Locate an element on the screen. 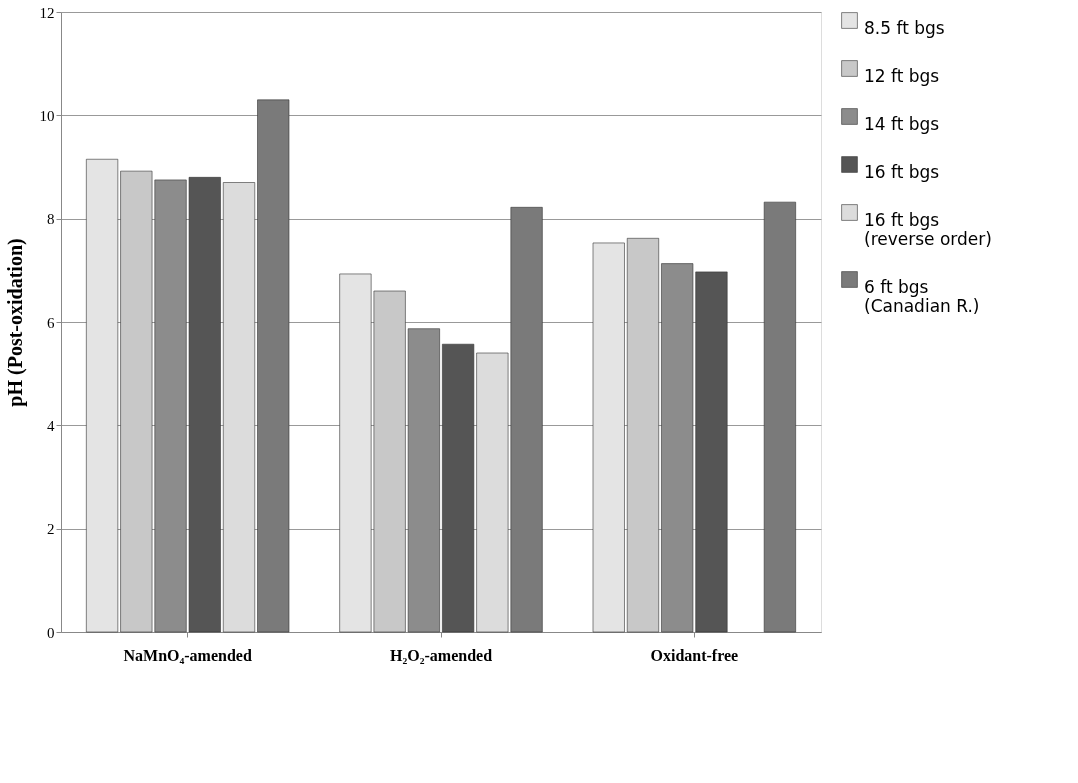 The width and height of the screenshot is (1078, 783). y-tick-label: 0 is located at coordinates (51, 632).